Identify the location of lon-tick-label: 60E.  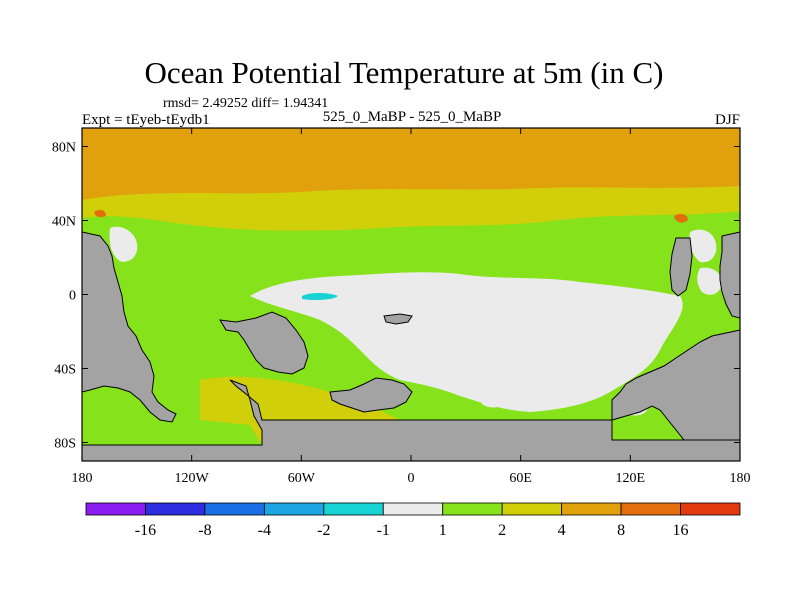
(520, 478).